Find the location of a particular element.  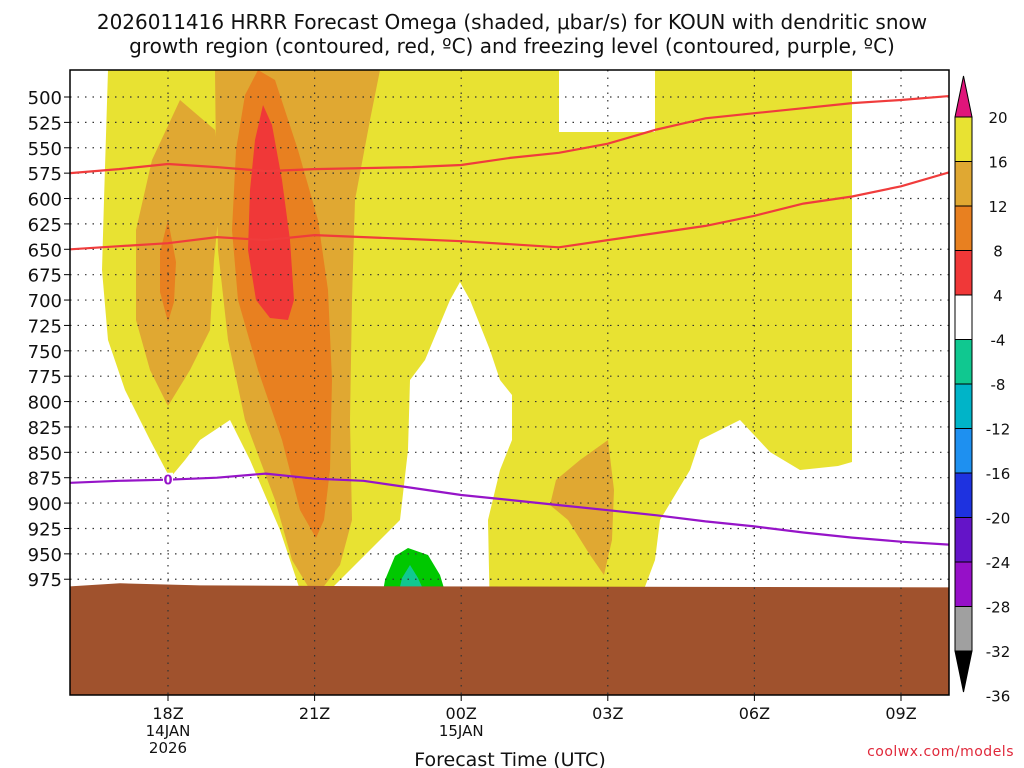

x-tick-date: 14JAN is located at coordinates (168, 731).